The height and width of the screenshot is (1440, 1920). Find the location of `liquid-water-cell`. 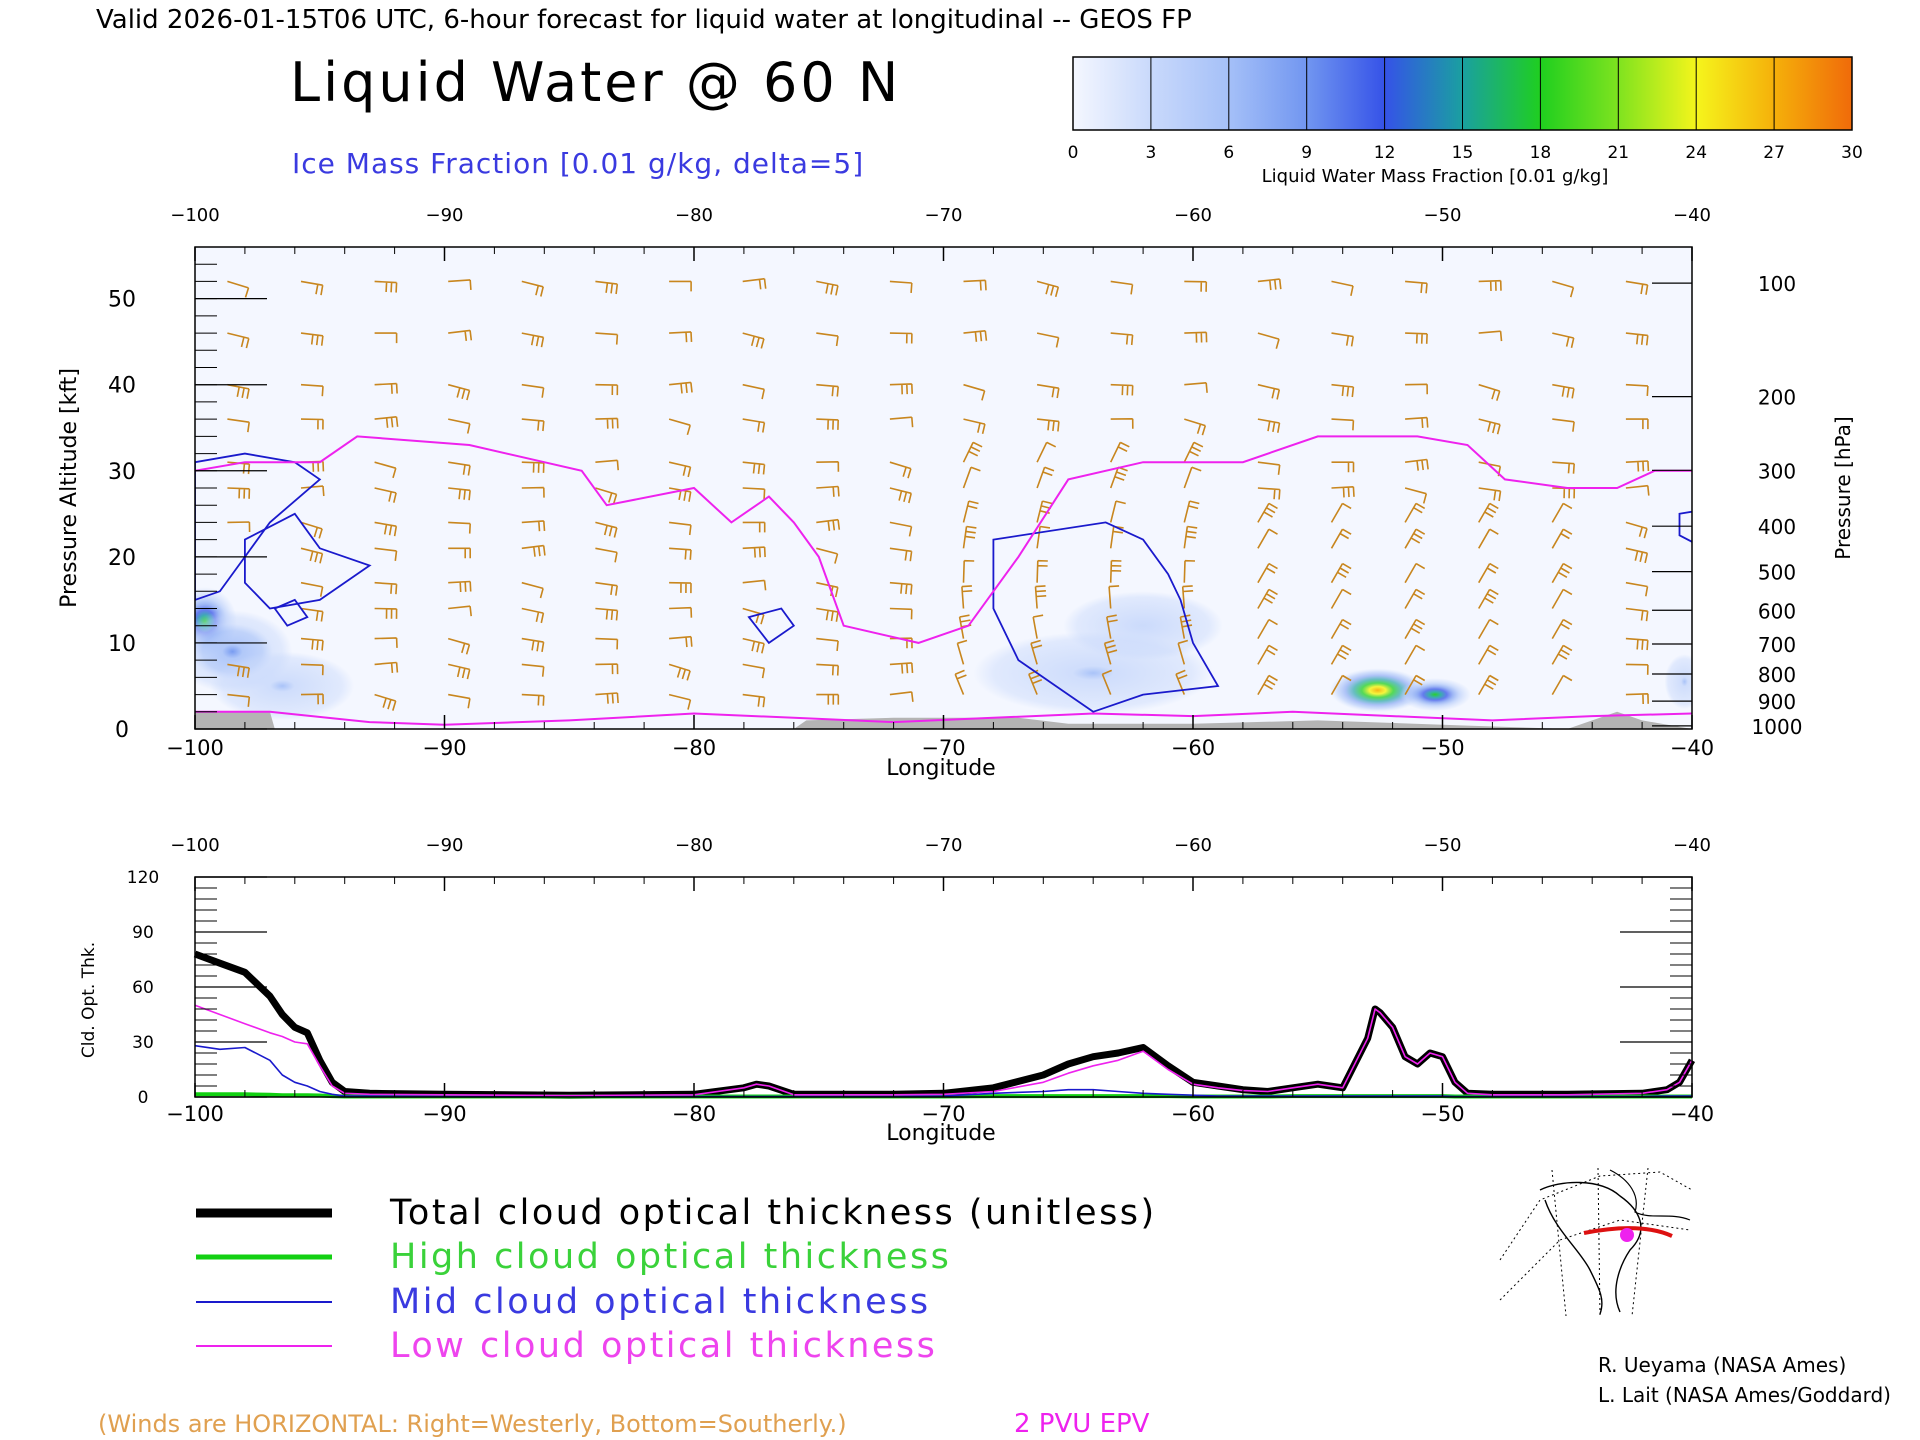

liquid-water-cell is located at coordinates (282, 686).